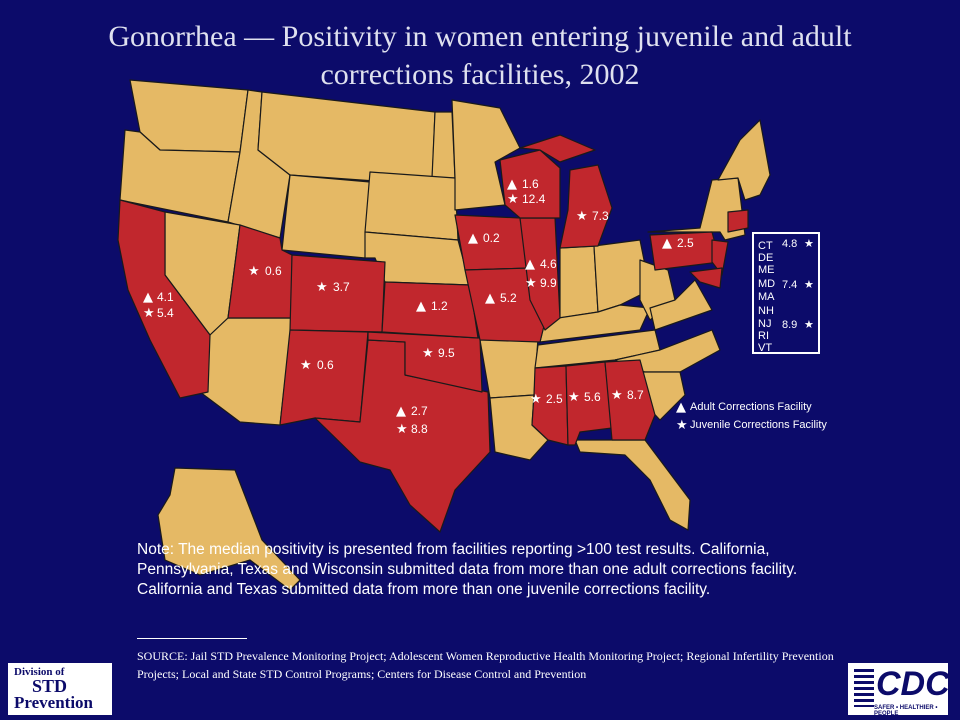 The height and width of the screenshot is (720, 960). What do you see at coordinates (411, 206) in the screenshot?
I see `state-sd` at bounding box center [411, 206].